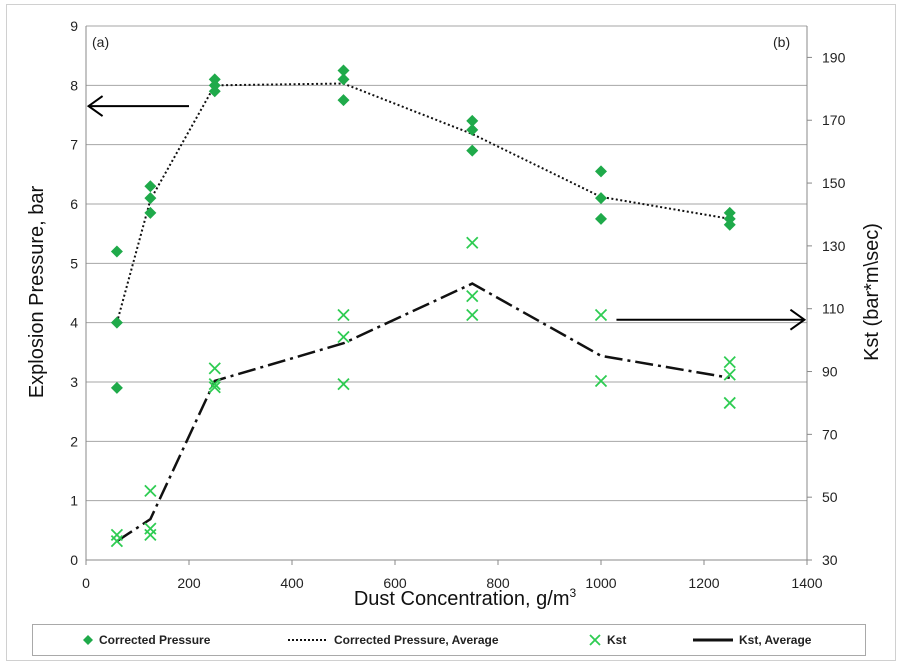 The image size is (902, 665). Describe the element at coordinates (74, 26) in the screenshot. I see `y-left-tick-label-9: 9` at that location.